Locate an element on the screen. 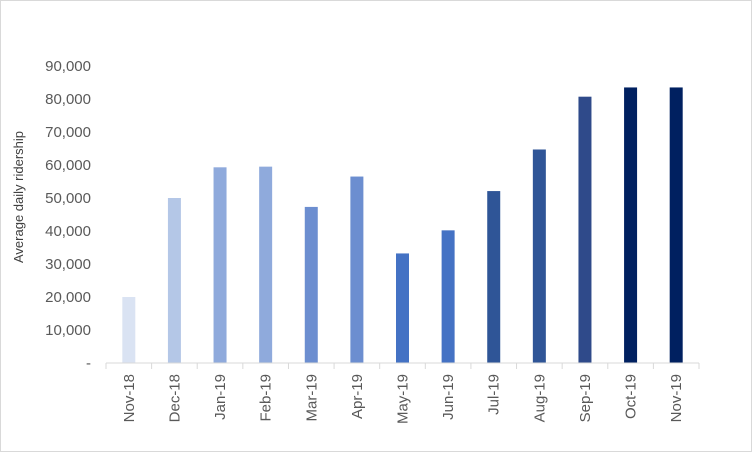 The height and width of the screenshot is (452, 752). y-tick-label: - is located at coordinates (88, 363).